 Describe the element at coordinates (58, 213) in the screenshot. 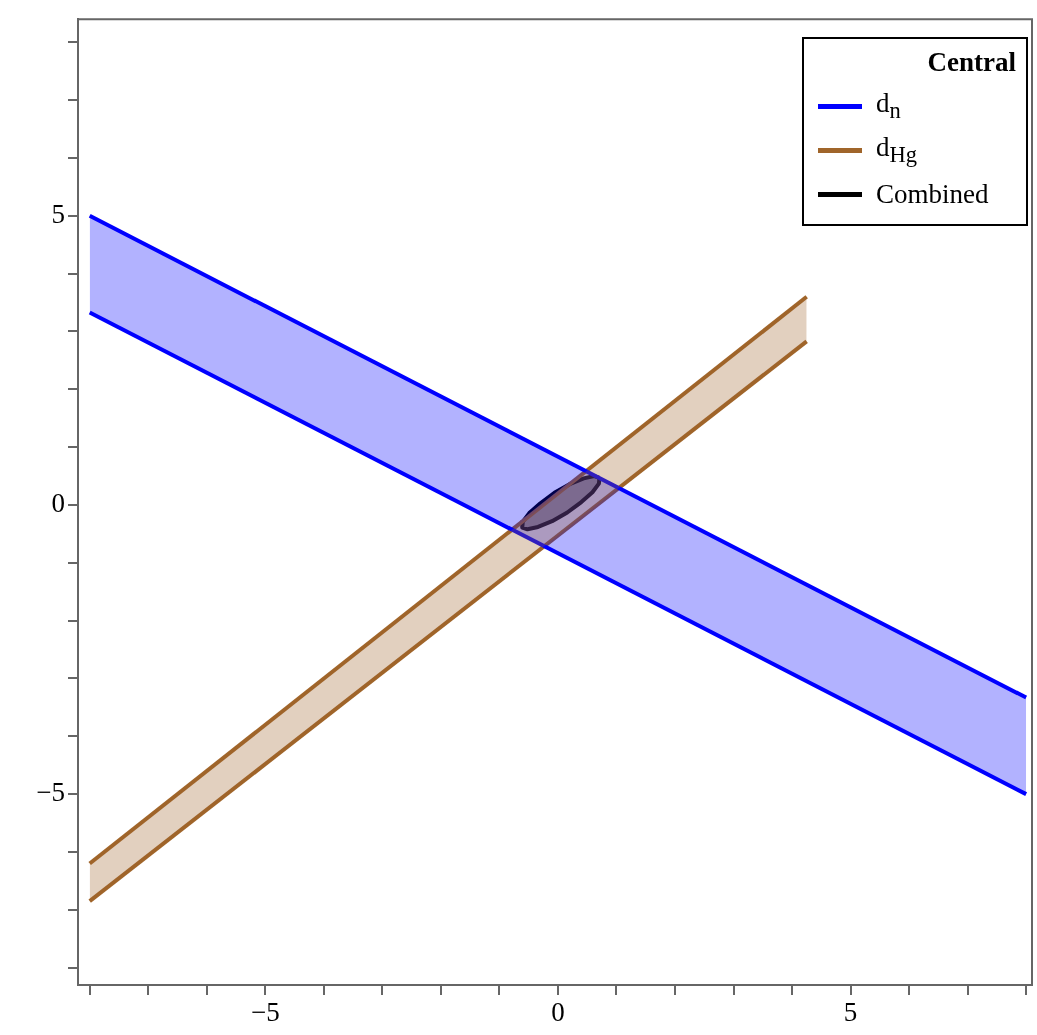

I see `y-tick-label: 5` at that location.